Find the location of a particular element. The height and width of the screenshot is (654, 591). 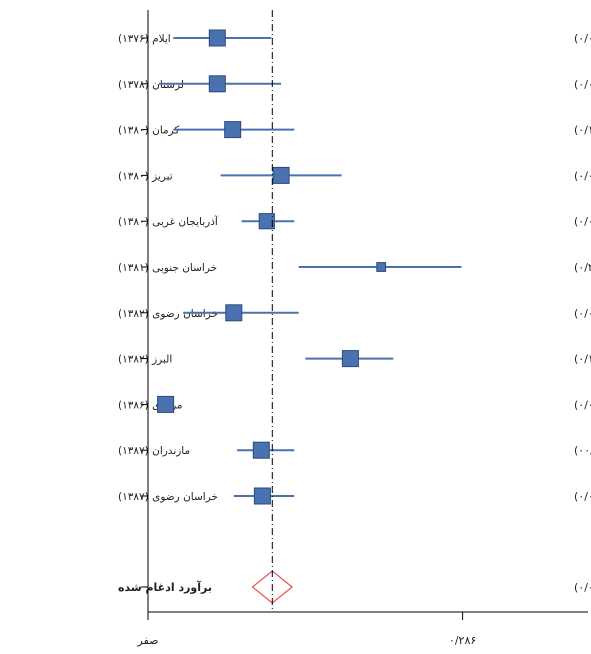

ci-text: ۰/۰۵ (۰/۰۱ ،۰/۱۱) is located at coordinates (582, 130).